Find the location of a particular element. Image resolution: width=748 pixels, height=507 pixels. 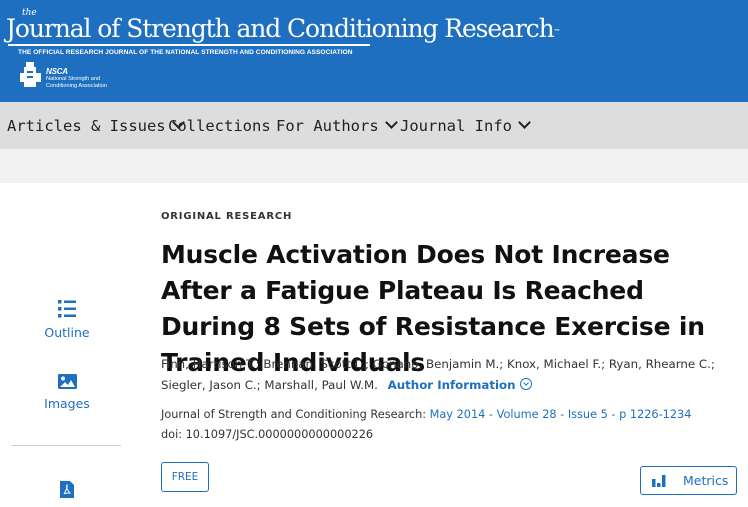

bar-chart-icon is located at coordinates (659, 480).